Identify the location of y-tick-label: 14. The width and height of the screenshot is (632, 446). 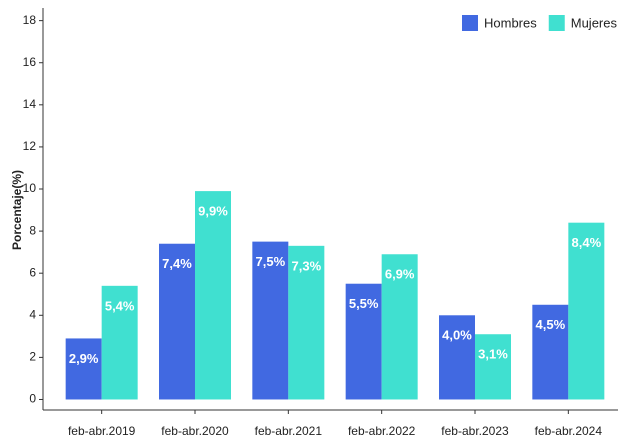
(30, 104).